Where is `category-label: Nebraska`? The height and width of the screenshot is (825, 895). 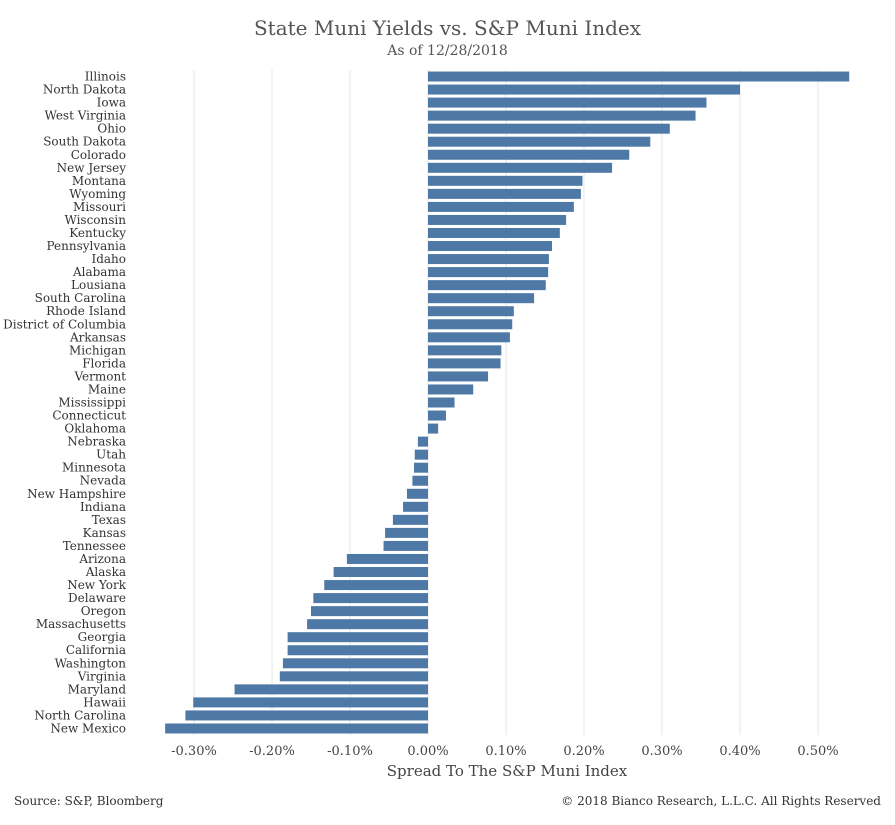 category-label: Nebraska is located at coordinates (96, 442).